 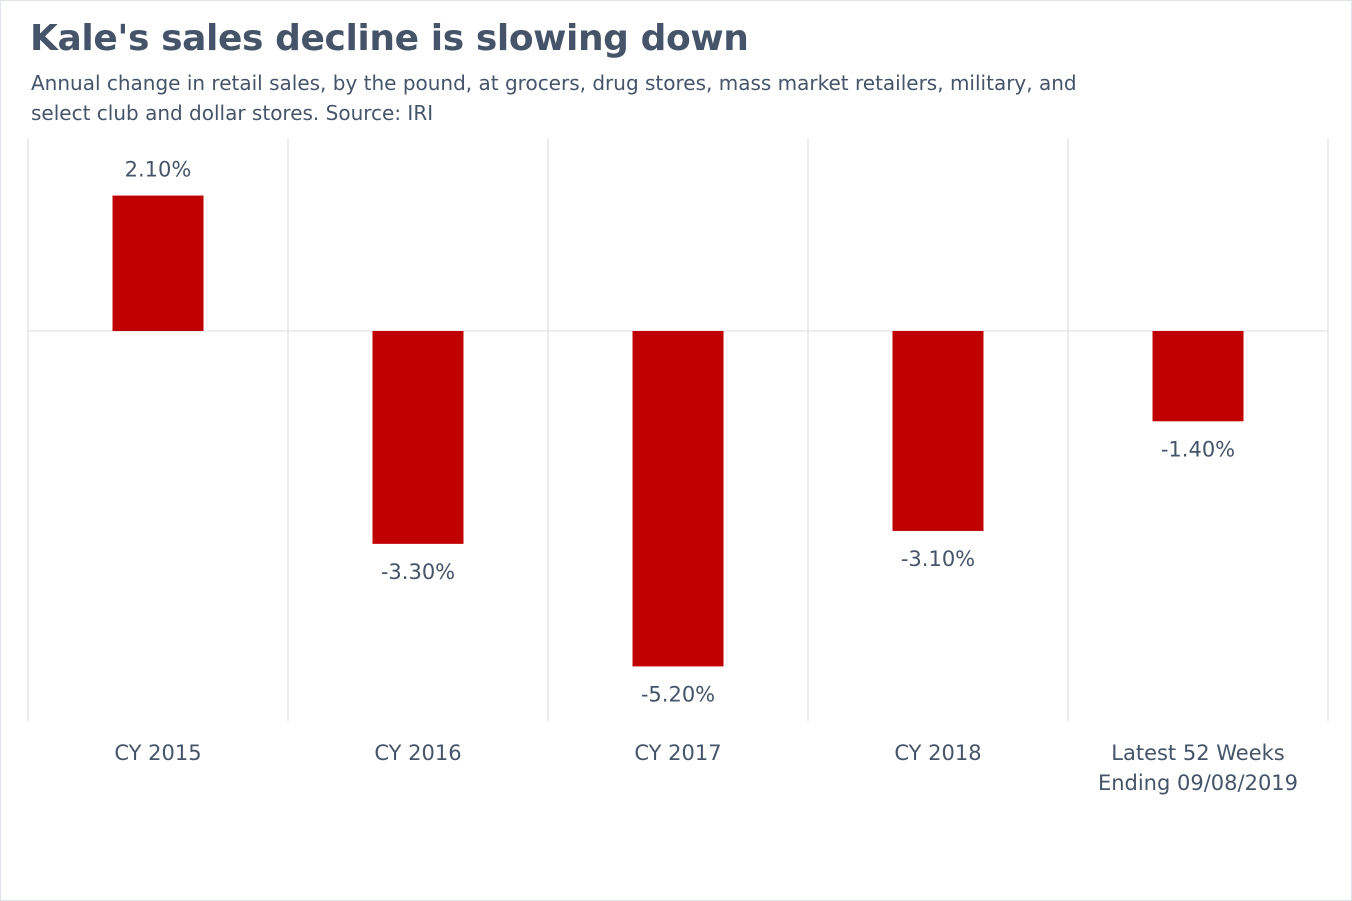 What do you see at coordinates (1197, 753) in the screenshot?
I see `x-tick-label: Latest 52 Weeks` at bounding box center [1197, 753].